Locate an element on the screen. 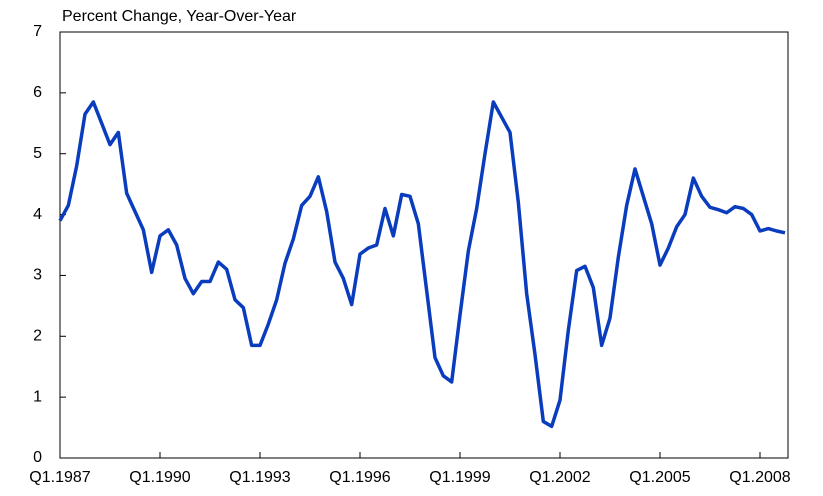  chart-title: Percent Change, Year-Over-Year is located at coordinates (179, 16).